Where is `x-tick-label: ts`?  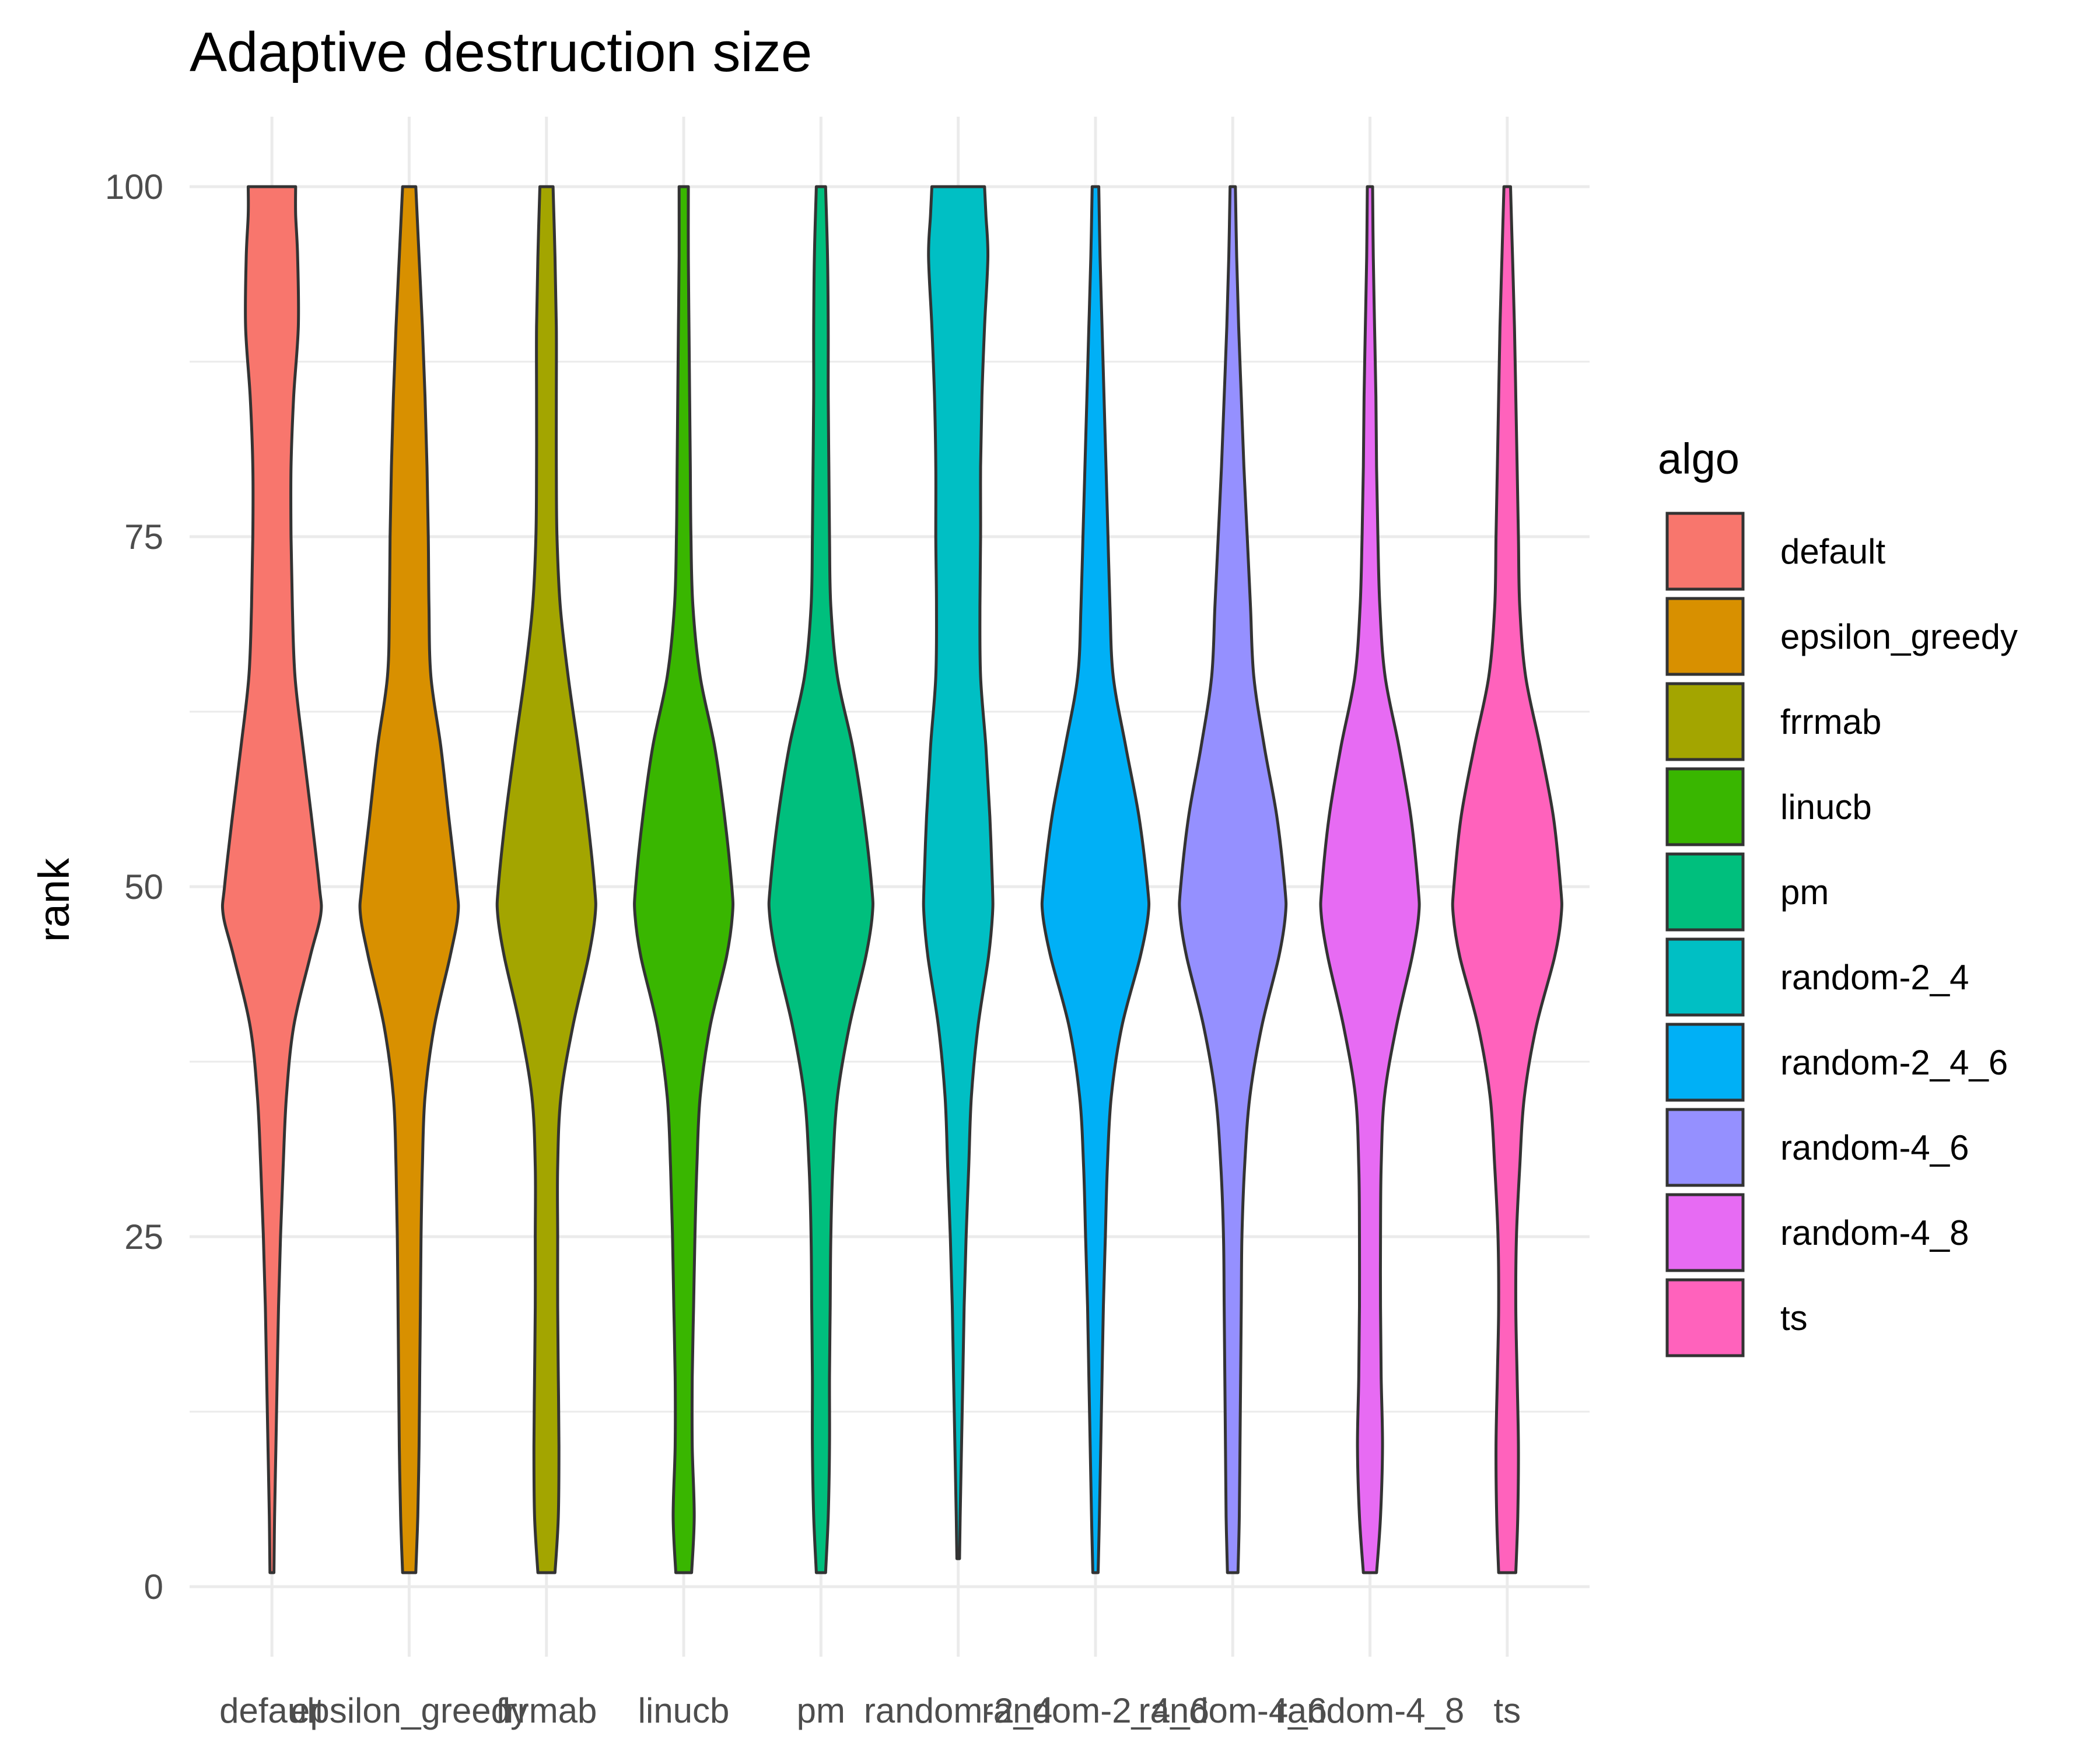
x-tick-label: ts is located at coordinates (1507, 1710).